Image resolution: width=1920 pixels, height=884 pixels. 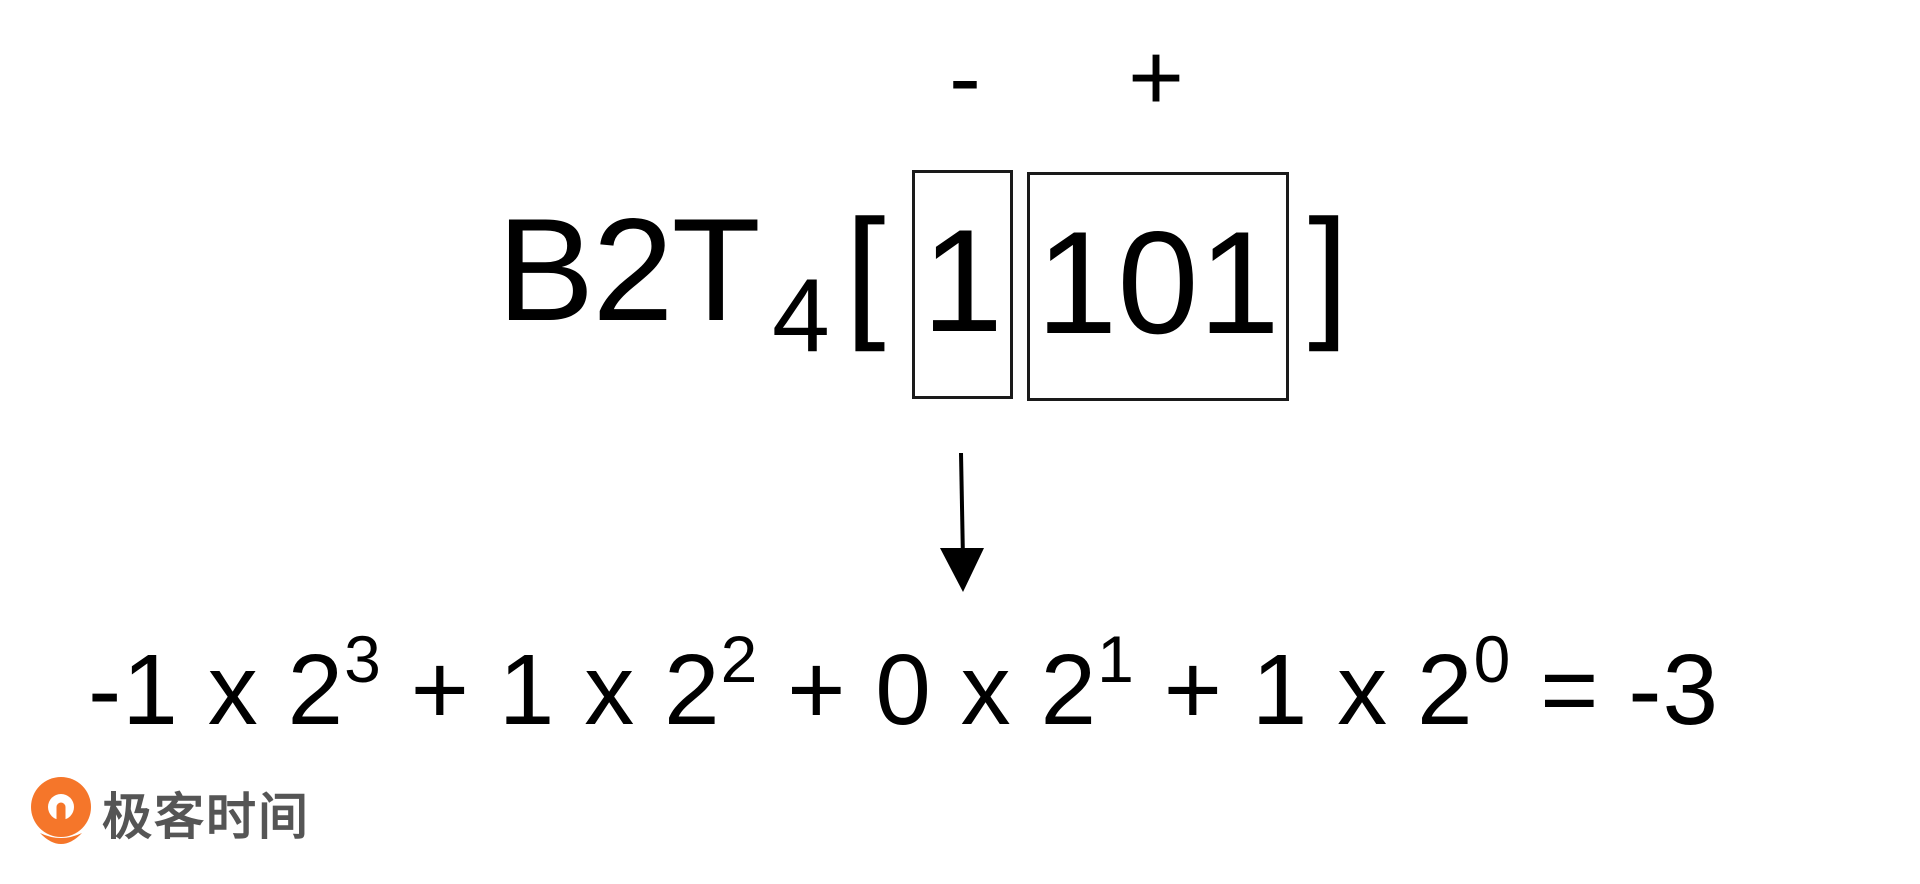 I want to click on formula-term: + 1 x 20, so click(x=1322, y=686).